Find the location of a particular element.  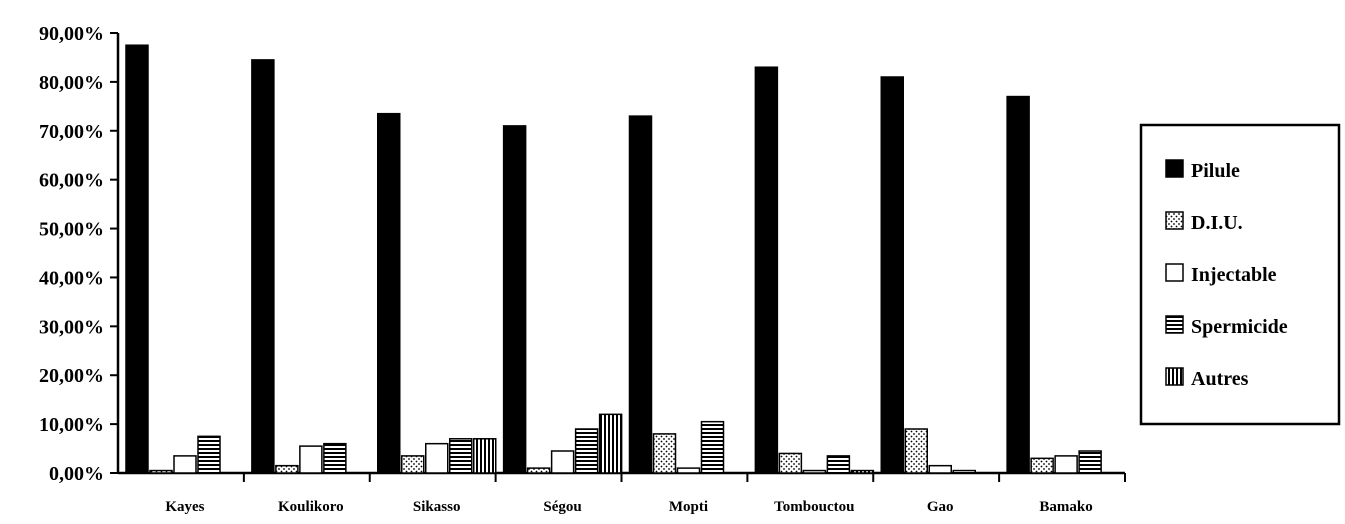

legend: Pilule D.I.U. Injectable Spermicide Autres is located at coordinates (1240, 274).